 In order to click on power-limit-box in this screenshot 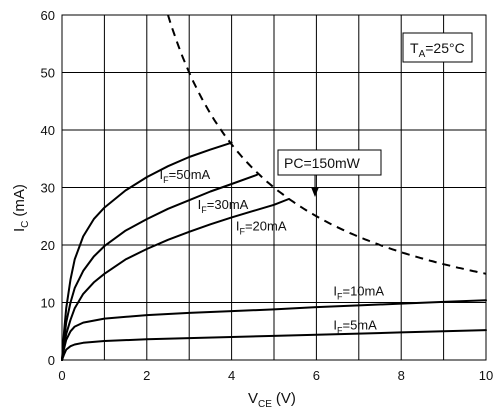, I will do `click(329, 162)`.